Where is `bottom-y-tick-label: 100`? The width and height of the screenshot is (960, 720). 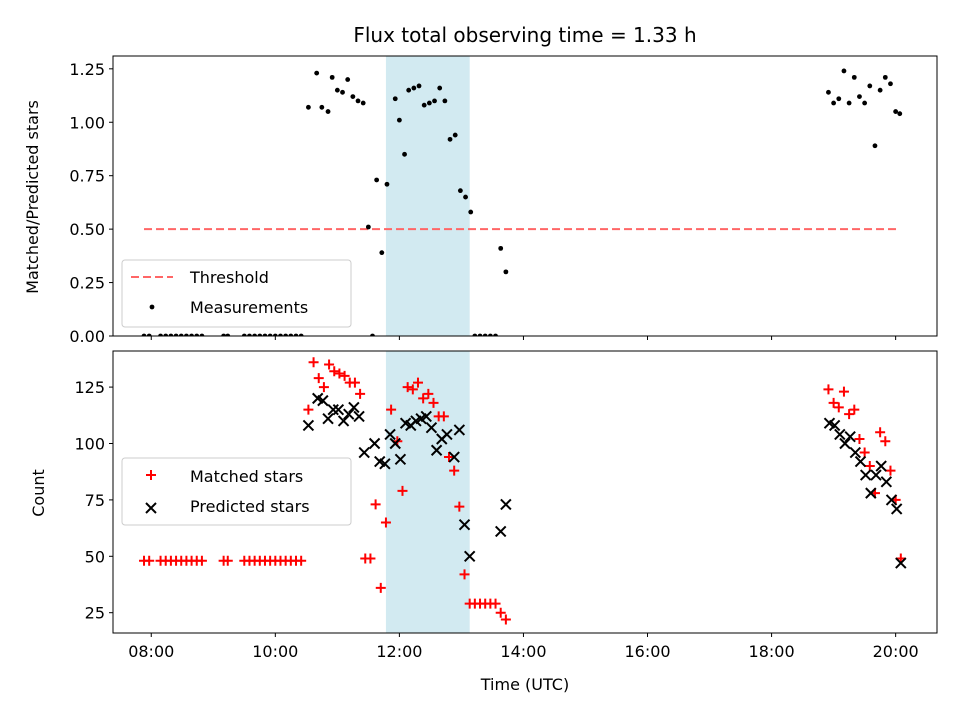 bottom-y-tick-label: 100 is located at coordinates (89, 443).